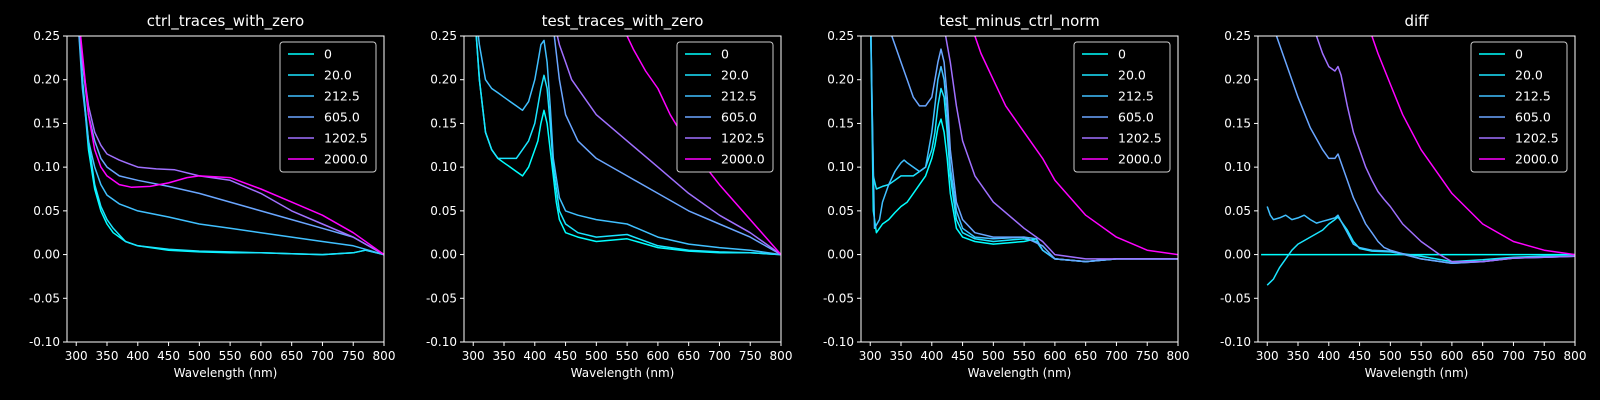 Image resolution: width=1600 pixels, height=400 pixels. Describe the element at coordinates (1513, 356) in the screenshot. I see `x-tick-label: 700` at that location.